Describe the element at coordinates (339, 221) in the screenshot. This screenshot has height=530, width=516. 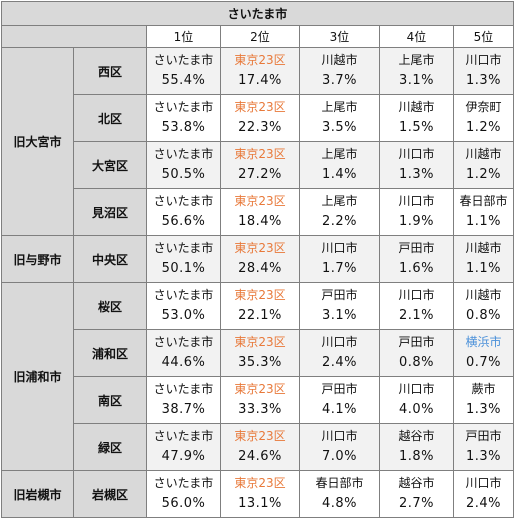
I see `destination-percent: 2.2%` at that location.